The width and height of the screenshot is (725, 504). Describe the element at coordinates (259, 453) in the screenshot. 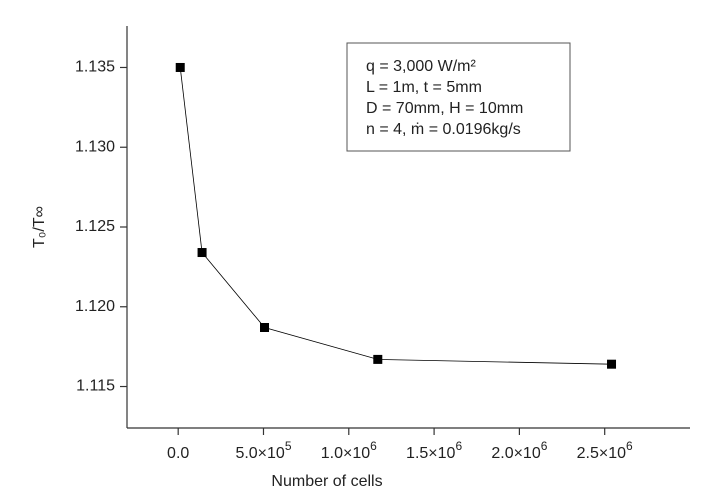

I see `x-tick-label-base: 5.0×10` at that location.